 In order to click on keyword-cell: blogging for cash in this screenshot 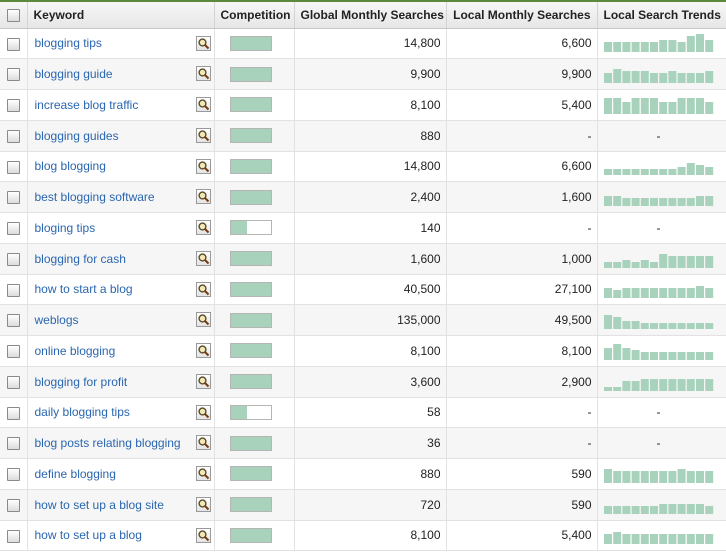, I will do `click(121, 259)`.